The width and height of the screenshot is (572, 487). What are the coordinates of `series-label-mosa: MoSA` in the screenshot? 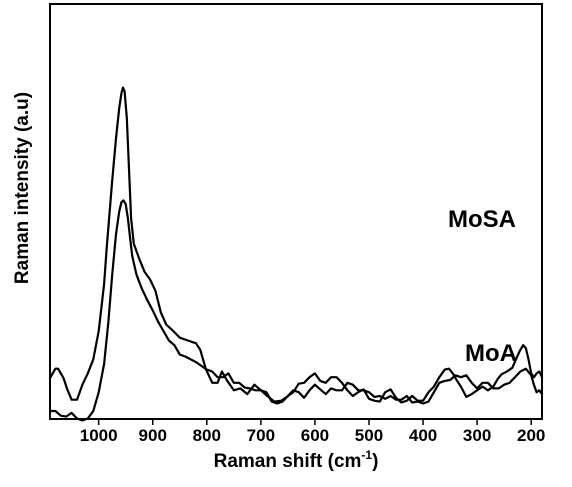 It's located at (482, 219).